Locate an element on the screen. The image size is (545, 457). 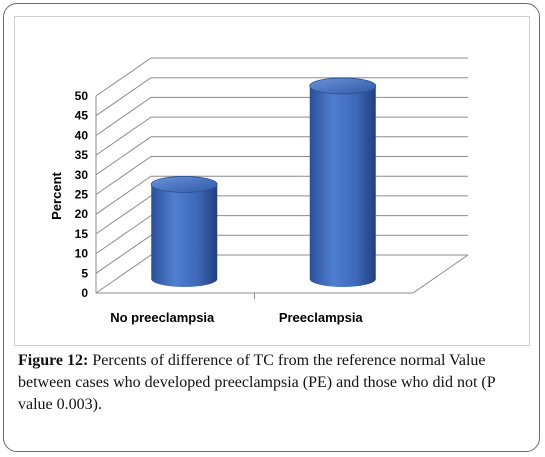
caption-label: Figure 12: is located at coordinates (53, 360).